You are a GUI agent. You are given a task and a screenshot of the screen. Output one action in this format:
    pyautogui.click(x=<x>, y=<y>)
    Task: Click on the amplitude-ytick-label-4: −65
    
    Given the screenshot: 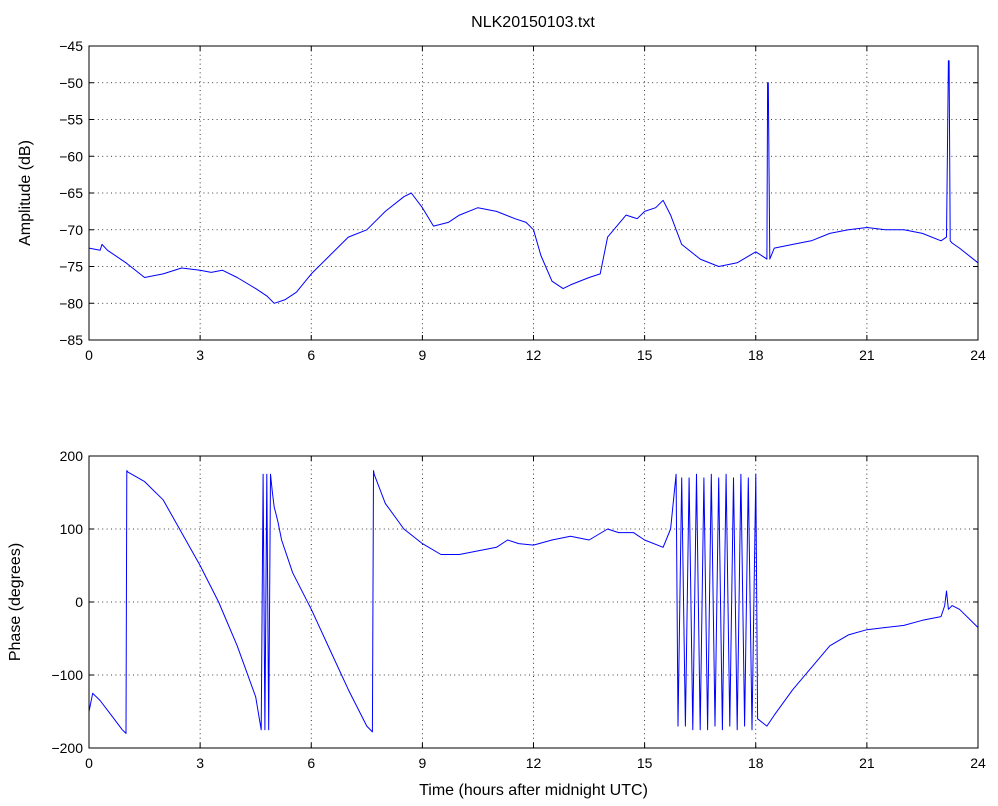 What is the action you would take?
    pyautogui.click(x=71, y=193)
    